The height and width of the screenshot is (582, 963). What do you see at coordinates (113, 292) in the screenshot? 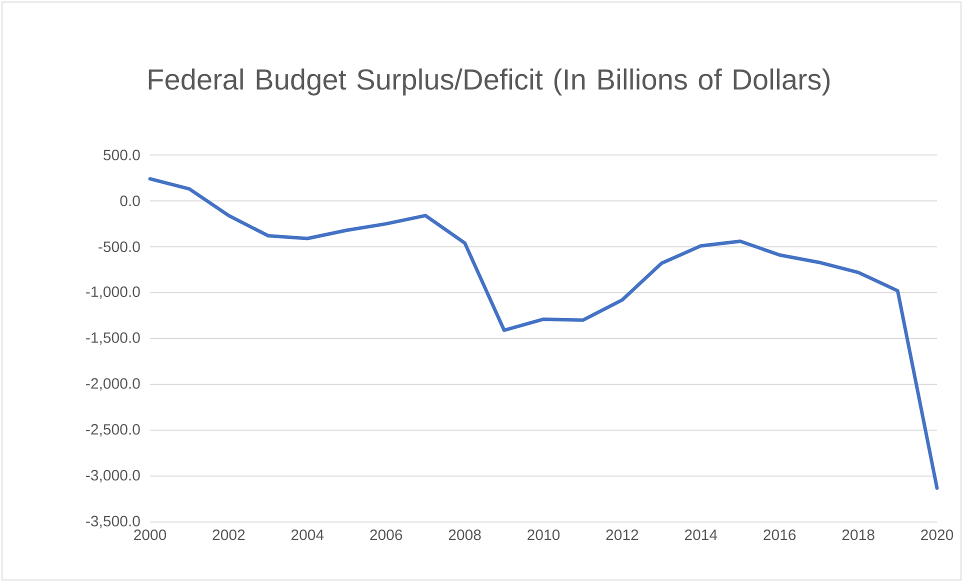
I see `y-tick-label: -1,000.0` at bounding box center [113, 292].